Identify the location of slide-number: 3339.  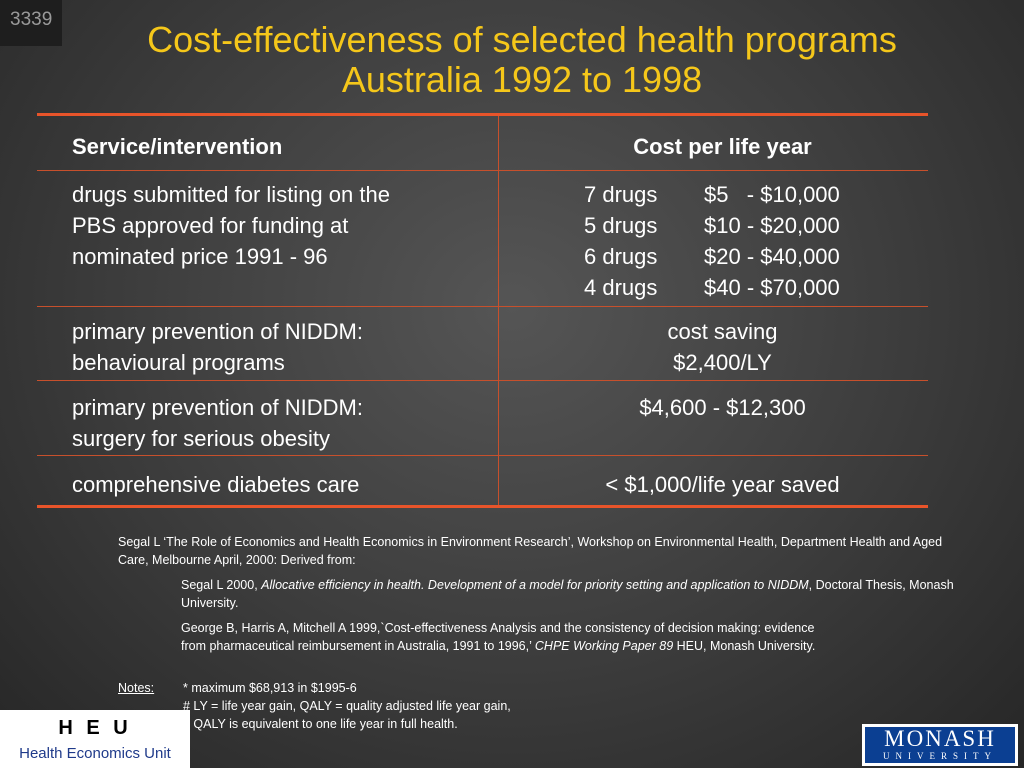
(31, 23).